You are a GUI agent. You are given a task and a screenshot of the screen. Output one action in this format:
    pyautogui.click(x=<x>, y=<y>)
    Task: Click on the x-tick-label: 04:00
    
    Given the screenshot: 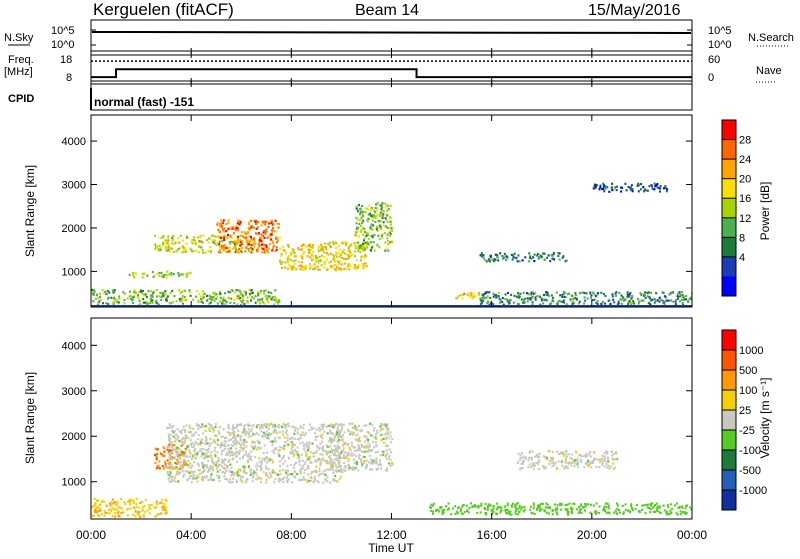 What is the action you would take?
    pyautogui.click(x=191, y=535)
    